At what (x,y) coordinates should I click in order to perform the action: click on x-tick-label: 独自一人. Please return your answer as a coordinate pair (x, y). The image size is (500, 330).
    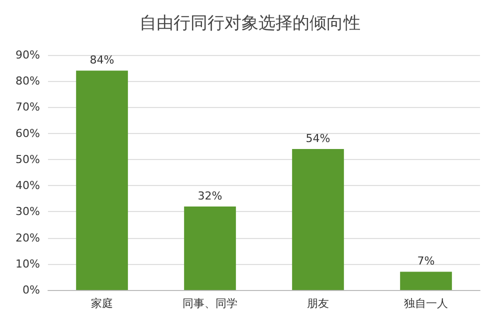
    Looking at the image, I should click on (426, 303).